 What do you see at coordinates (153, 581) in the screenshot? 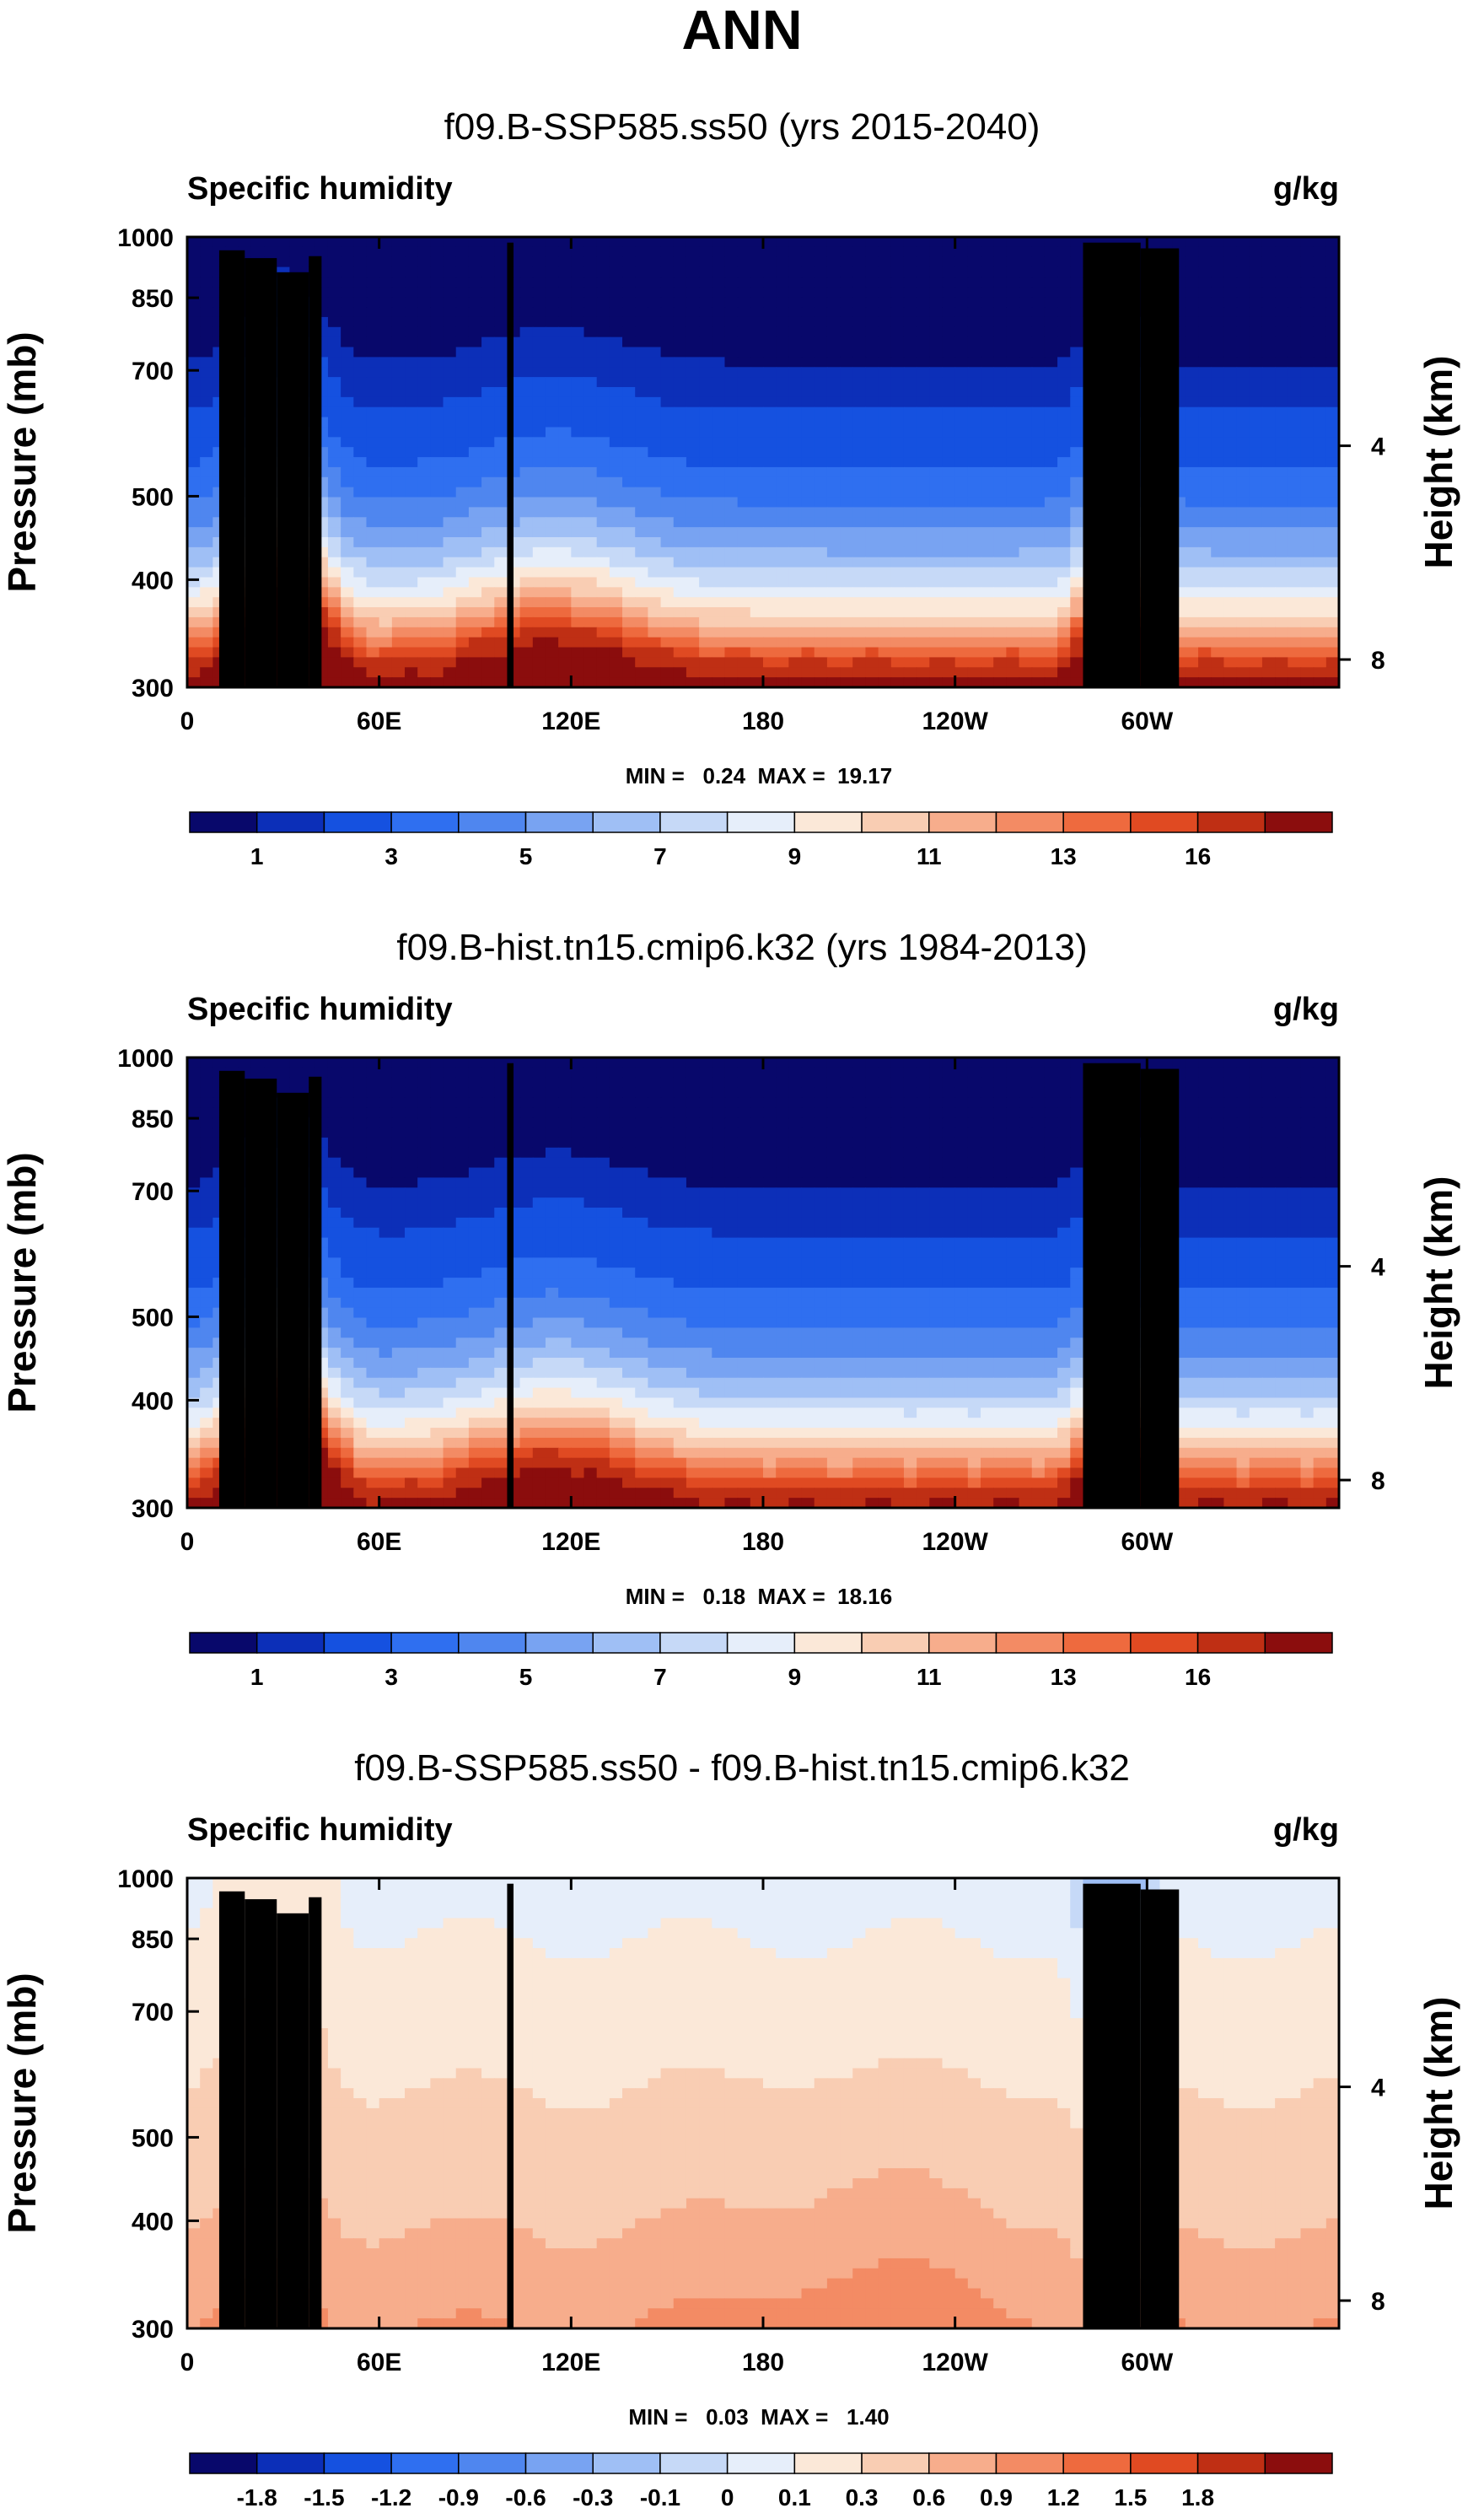
I see `y-tick-label: 400` at bounding box center [153, 581].